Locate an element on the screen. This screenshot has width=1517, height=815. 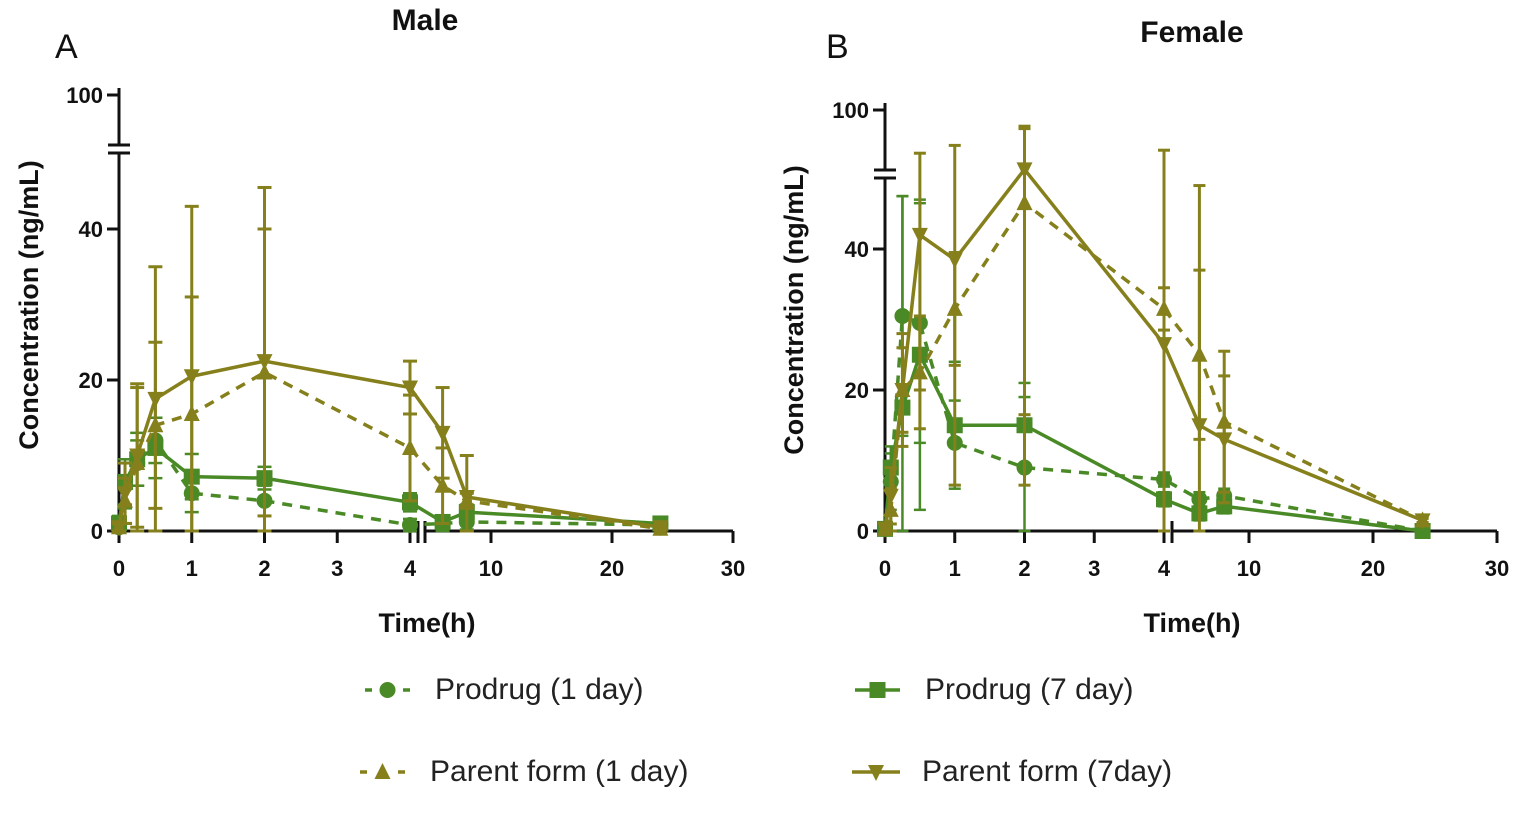
legend-item-parent-7day: Parent form (7day) is located at coordinates (1012, 771).